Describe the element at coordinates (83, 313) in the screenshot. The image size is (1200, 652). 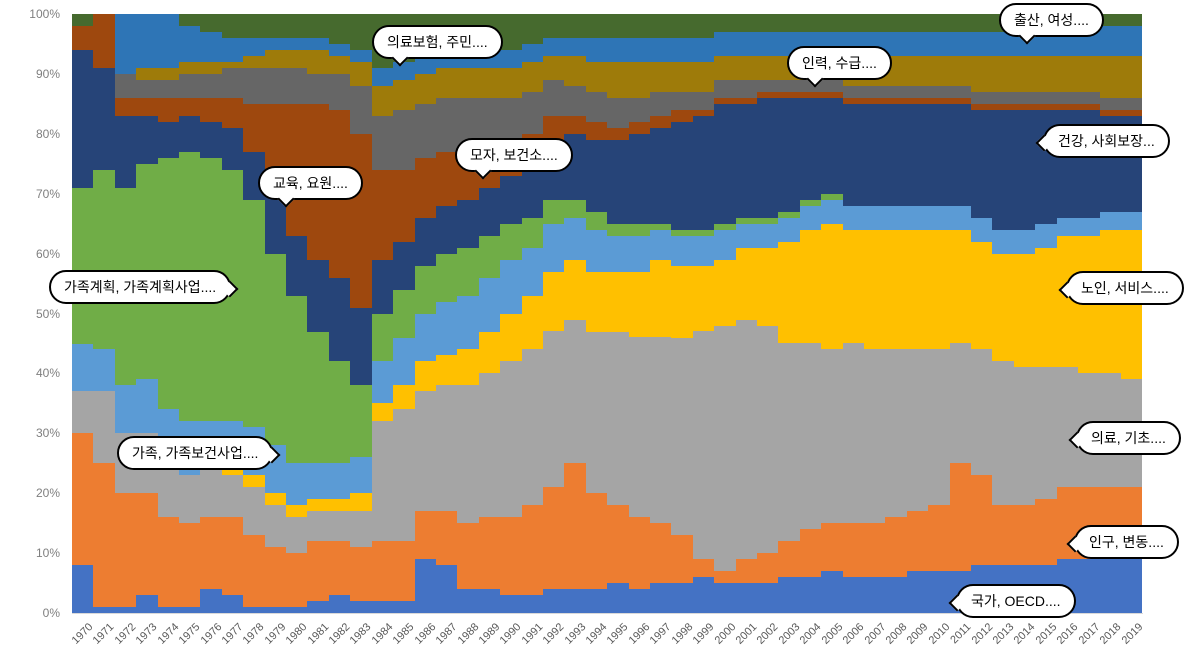
I see `bar-1970` at that location.